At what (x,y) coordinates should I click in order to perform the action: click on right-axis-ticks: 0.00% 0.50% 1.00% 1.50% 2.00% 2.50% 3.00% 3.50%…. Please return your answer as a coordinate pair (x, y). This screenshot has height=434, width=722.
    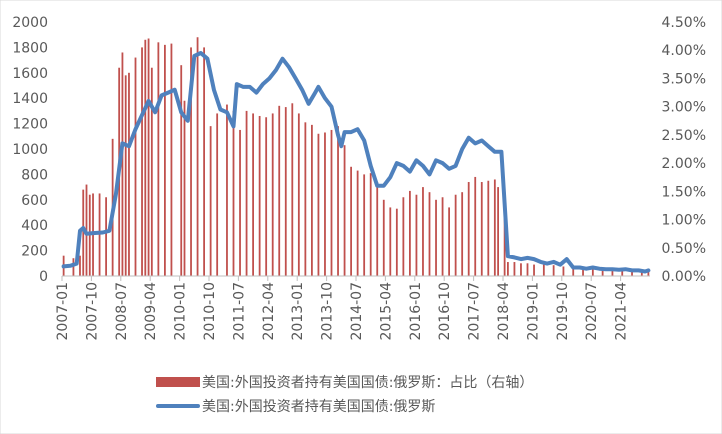
    Looking at the image, I should click on (684, 150).